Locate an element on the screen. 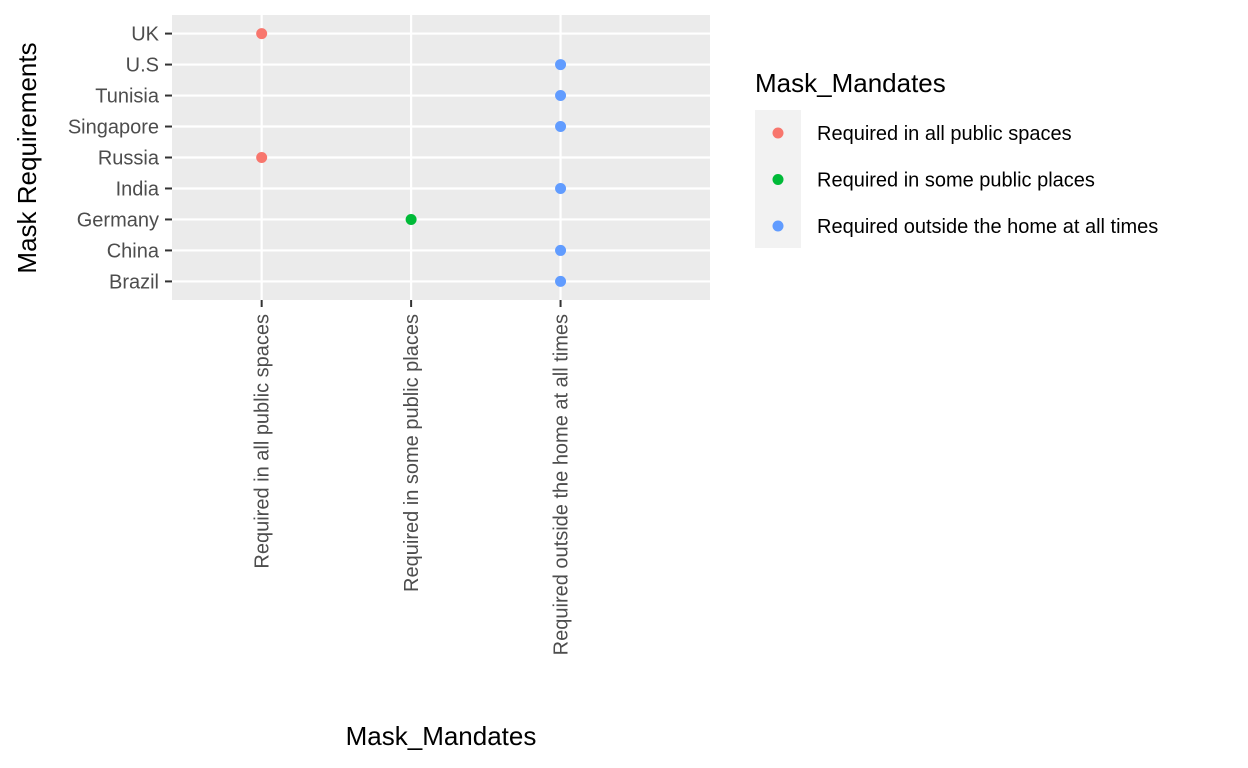 The image size is (1248, 768). y-tick-label: UK is located at coordinates (145, 35).